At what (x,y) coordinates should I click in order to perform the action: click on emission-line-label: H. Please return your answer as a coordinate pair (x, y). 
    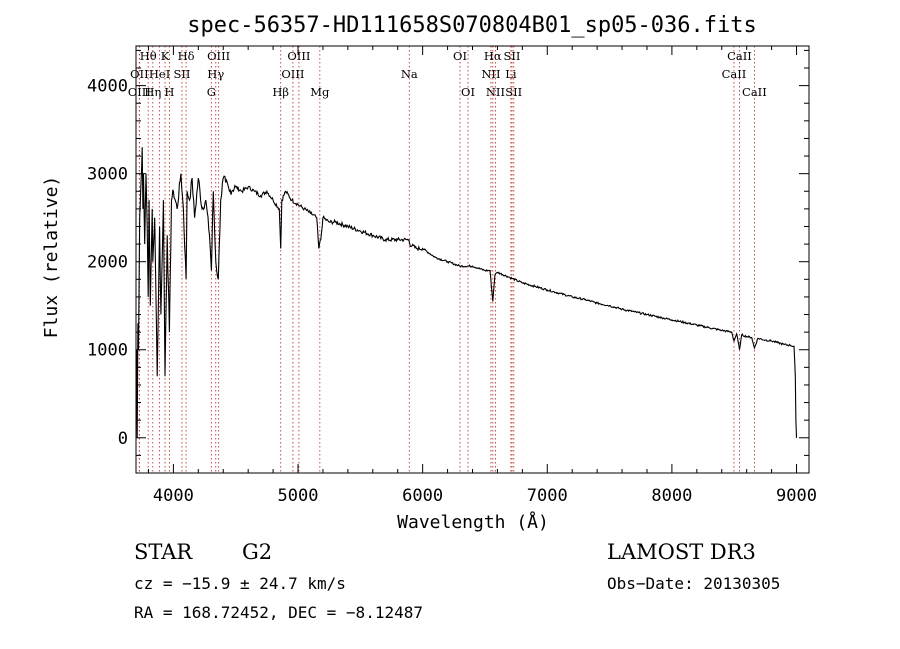
    Looking at the image, I should click on (169, 92).